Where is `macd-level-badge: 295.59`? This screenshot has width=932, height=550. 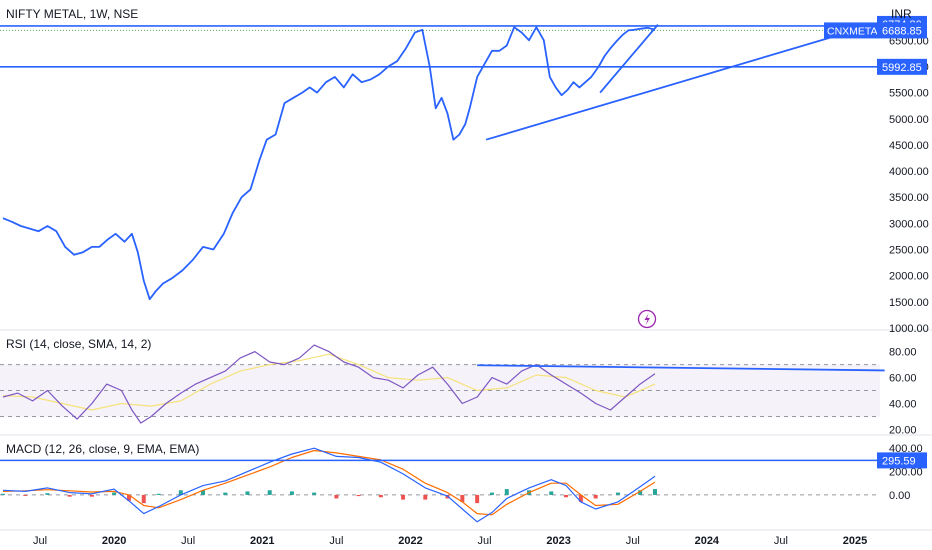 macd-level-badge: 295.59 is located at coordinates (899, 461).